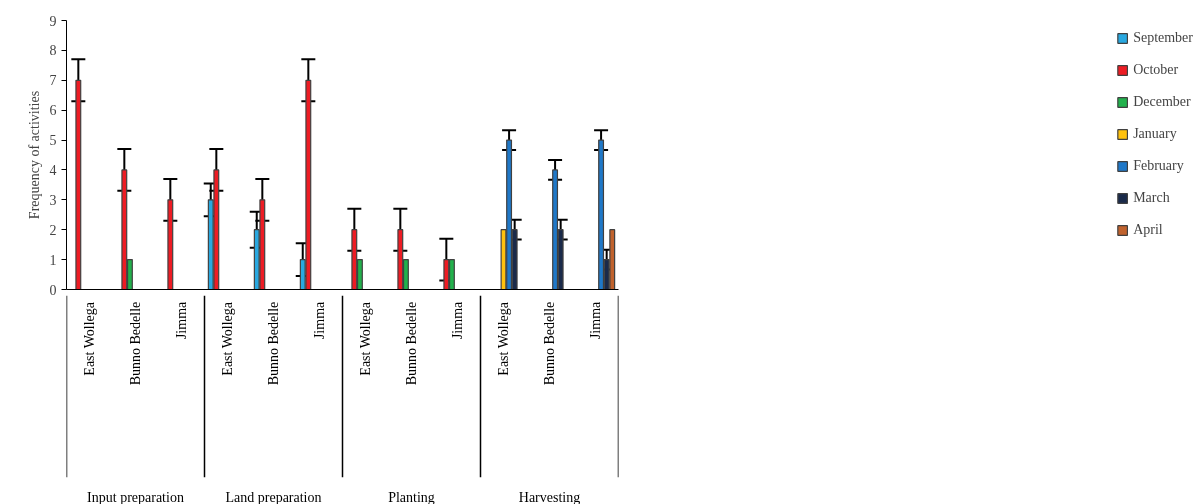  Describe the element at coordinates (34, 155) in the screenshot. I see `y-axis-title: Frequency of activities` at that location.